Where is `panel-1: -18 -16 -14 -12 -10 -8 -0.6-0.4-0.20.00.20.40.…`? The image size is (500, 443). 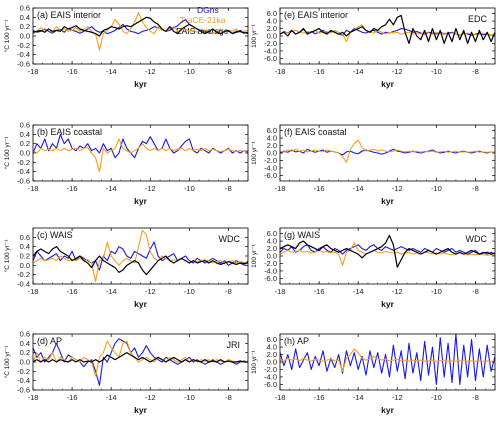 panel-1: -18 -16 -14 -12 -10 -8 -0.6-0.4-0.20.00.20.40.… is located at coordinates (126, 46).